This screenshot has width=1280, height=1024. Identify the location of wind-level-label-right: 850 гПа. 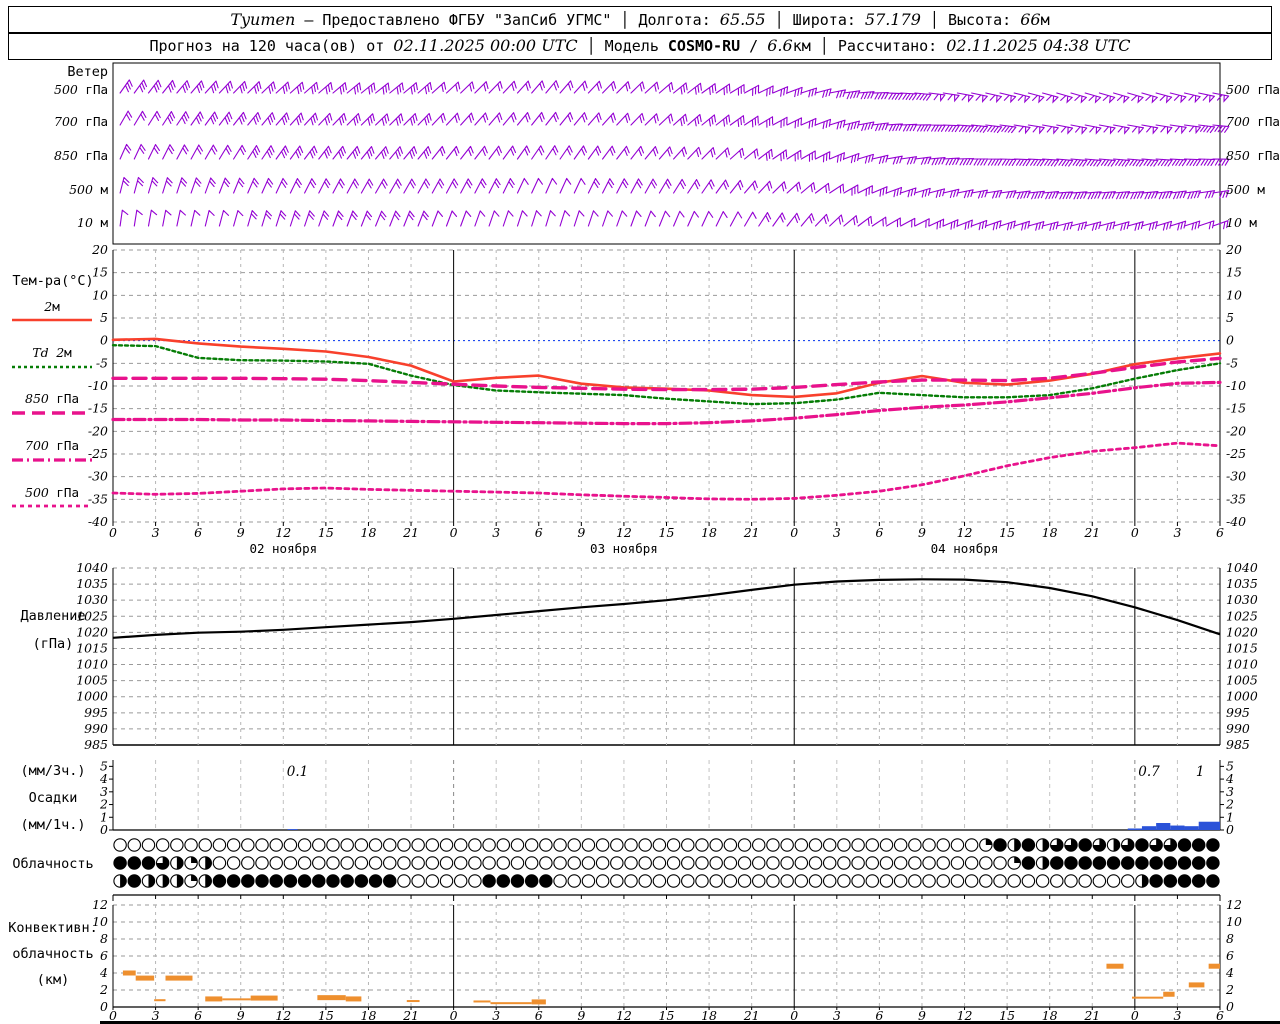
(1253, 155).